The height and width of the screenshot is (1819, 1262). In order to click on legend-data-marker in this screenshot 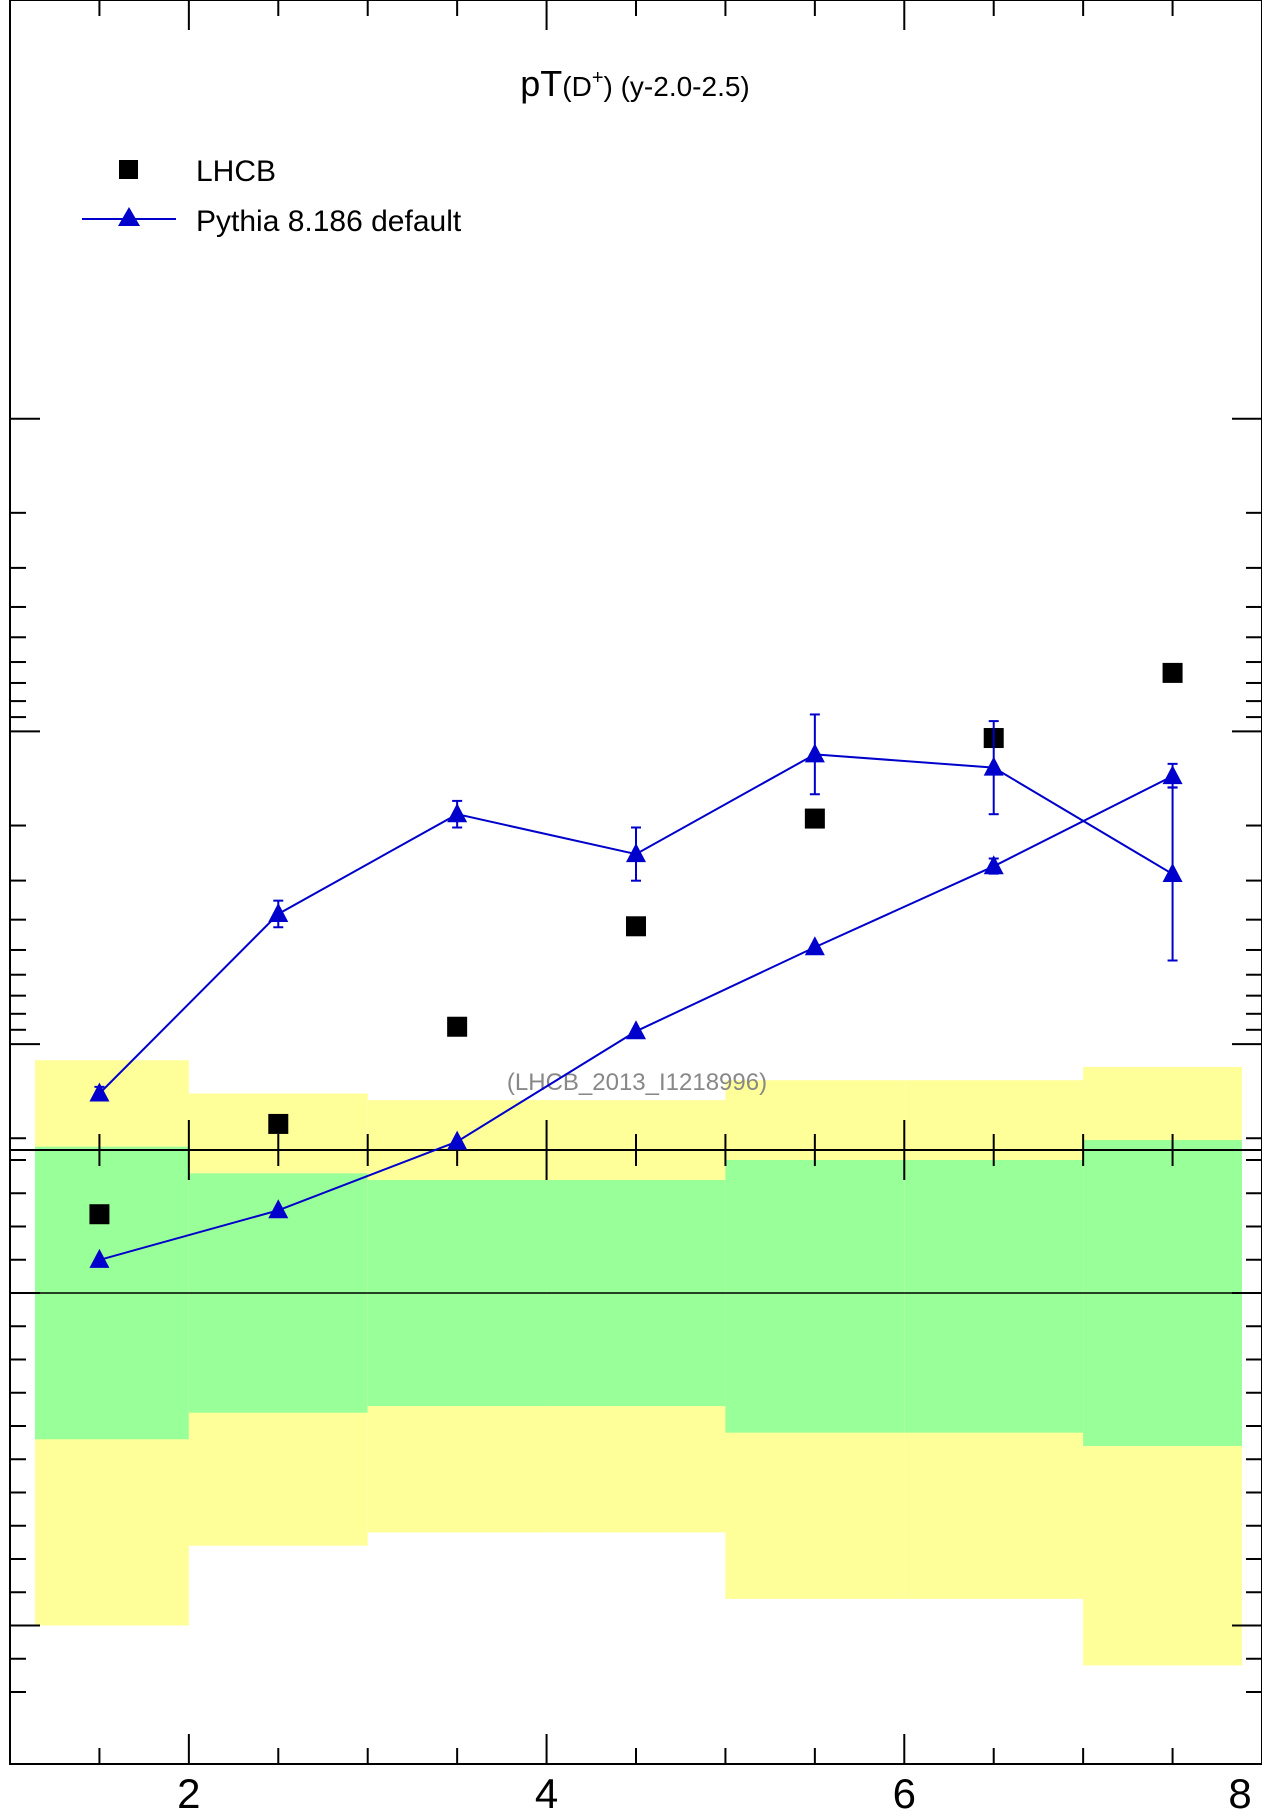, I will do `click(128, 169)`.